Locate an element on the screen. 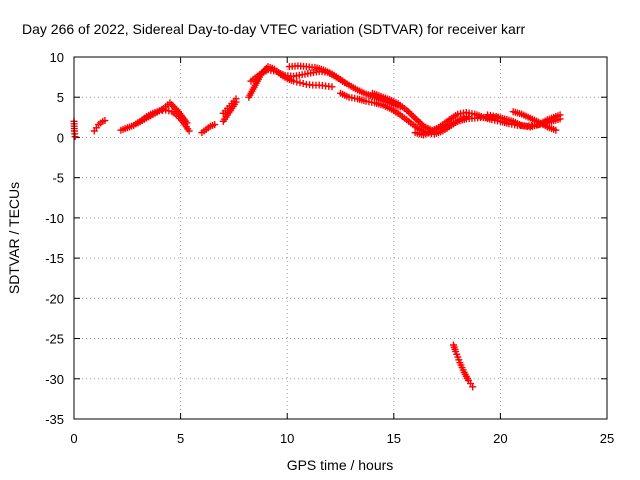 Image resolution: width=640 pixels, height=480 pixels. x-tick-label: 15 is located at coordinates (394, 438).